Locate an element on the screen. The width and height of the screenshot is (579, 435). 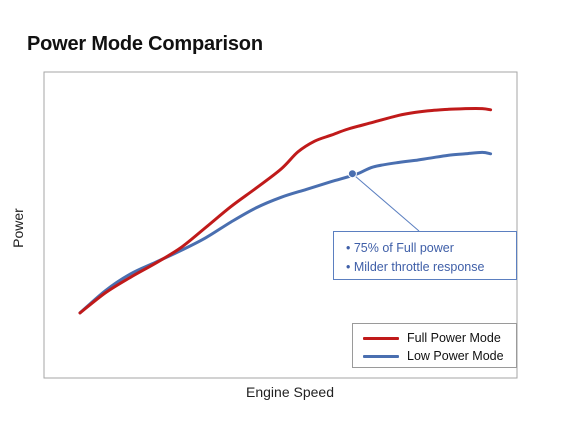
legend-item-low-power: Low Power Mode is located at coordinates (433, 356).